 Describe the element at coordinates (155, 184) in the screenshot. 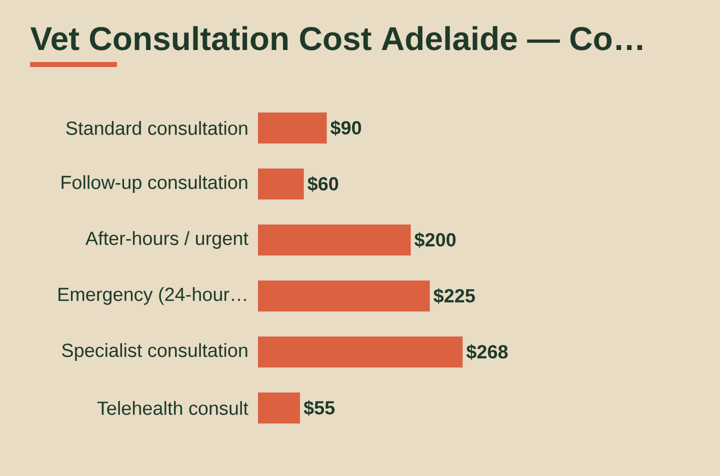

I see `y-tick-label: Follow-up consultation` at that location.